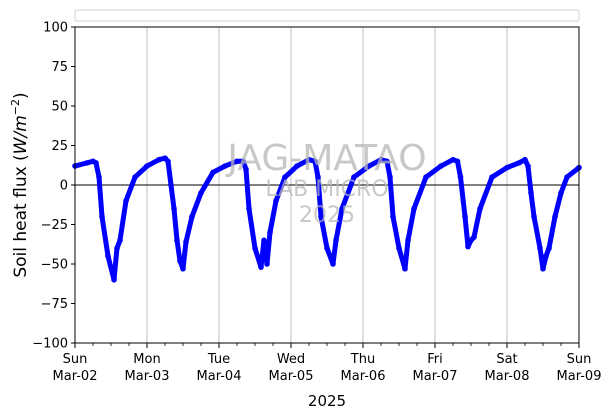  I want to click on x-tick-date: Mar-04, so click(219, 376).